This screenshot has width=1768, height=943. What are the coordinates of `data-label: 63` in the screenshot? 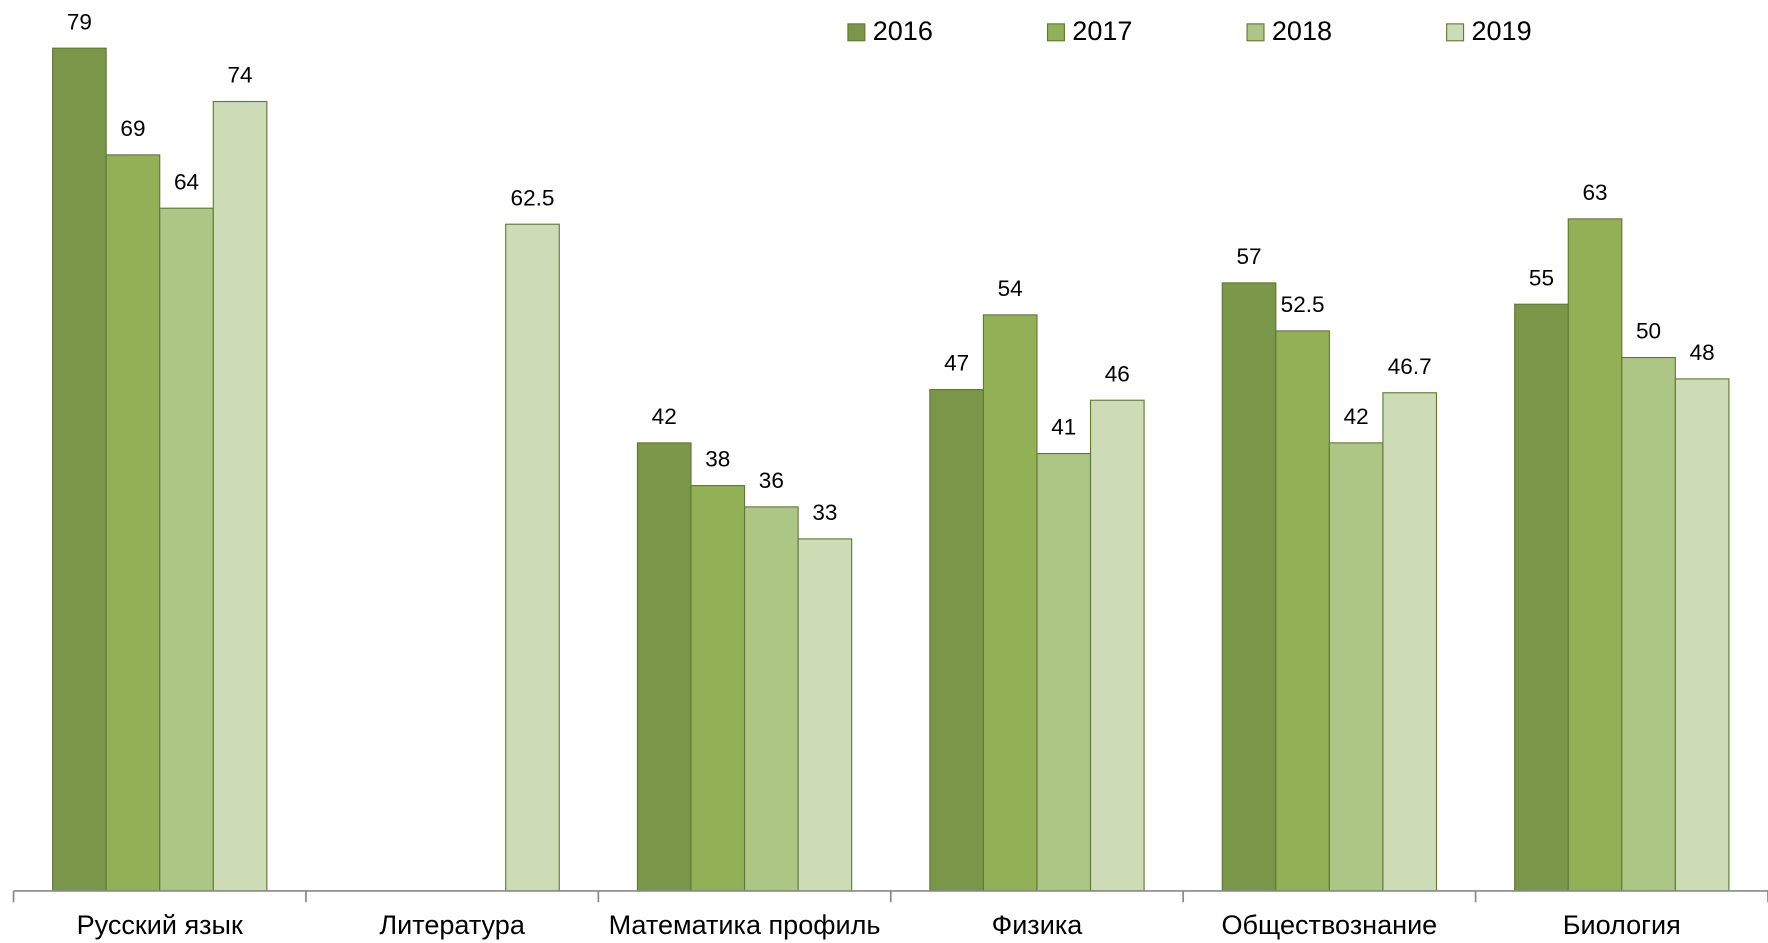 It's located at (1594, 192).